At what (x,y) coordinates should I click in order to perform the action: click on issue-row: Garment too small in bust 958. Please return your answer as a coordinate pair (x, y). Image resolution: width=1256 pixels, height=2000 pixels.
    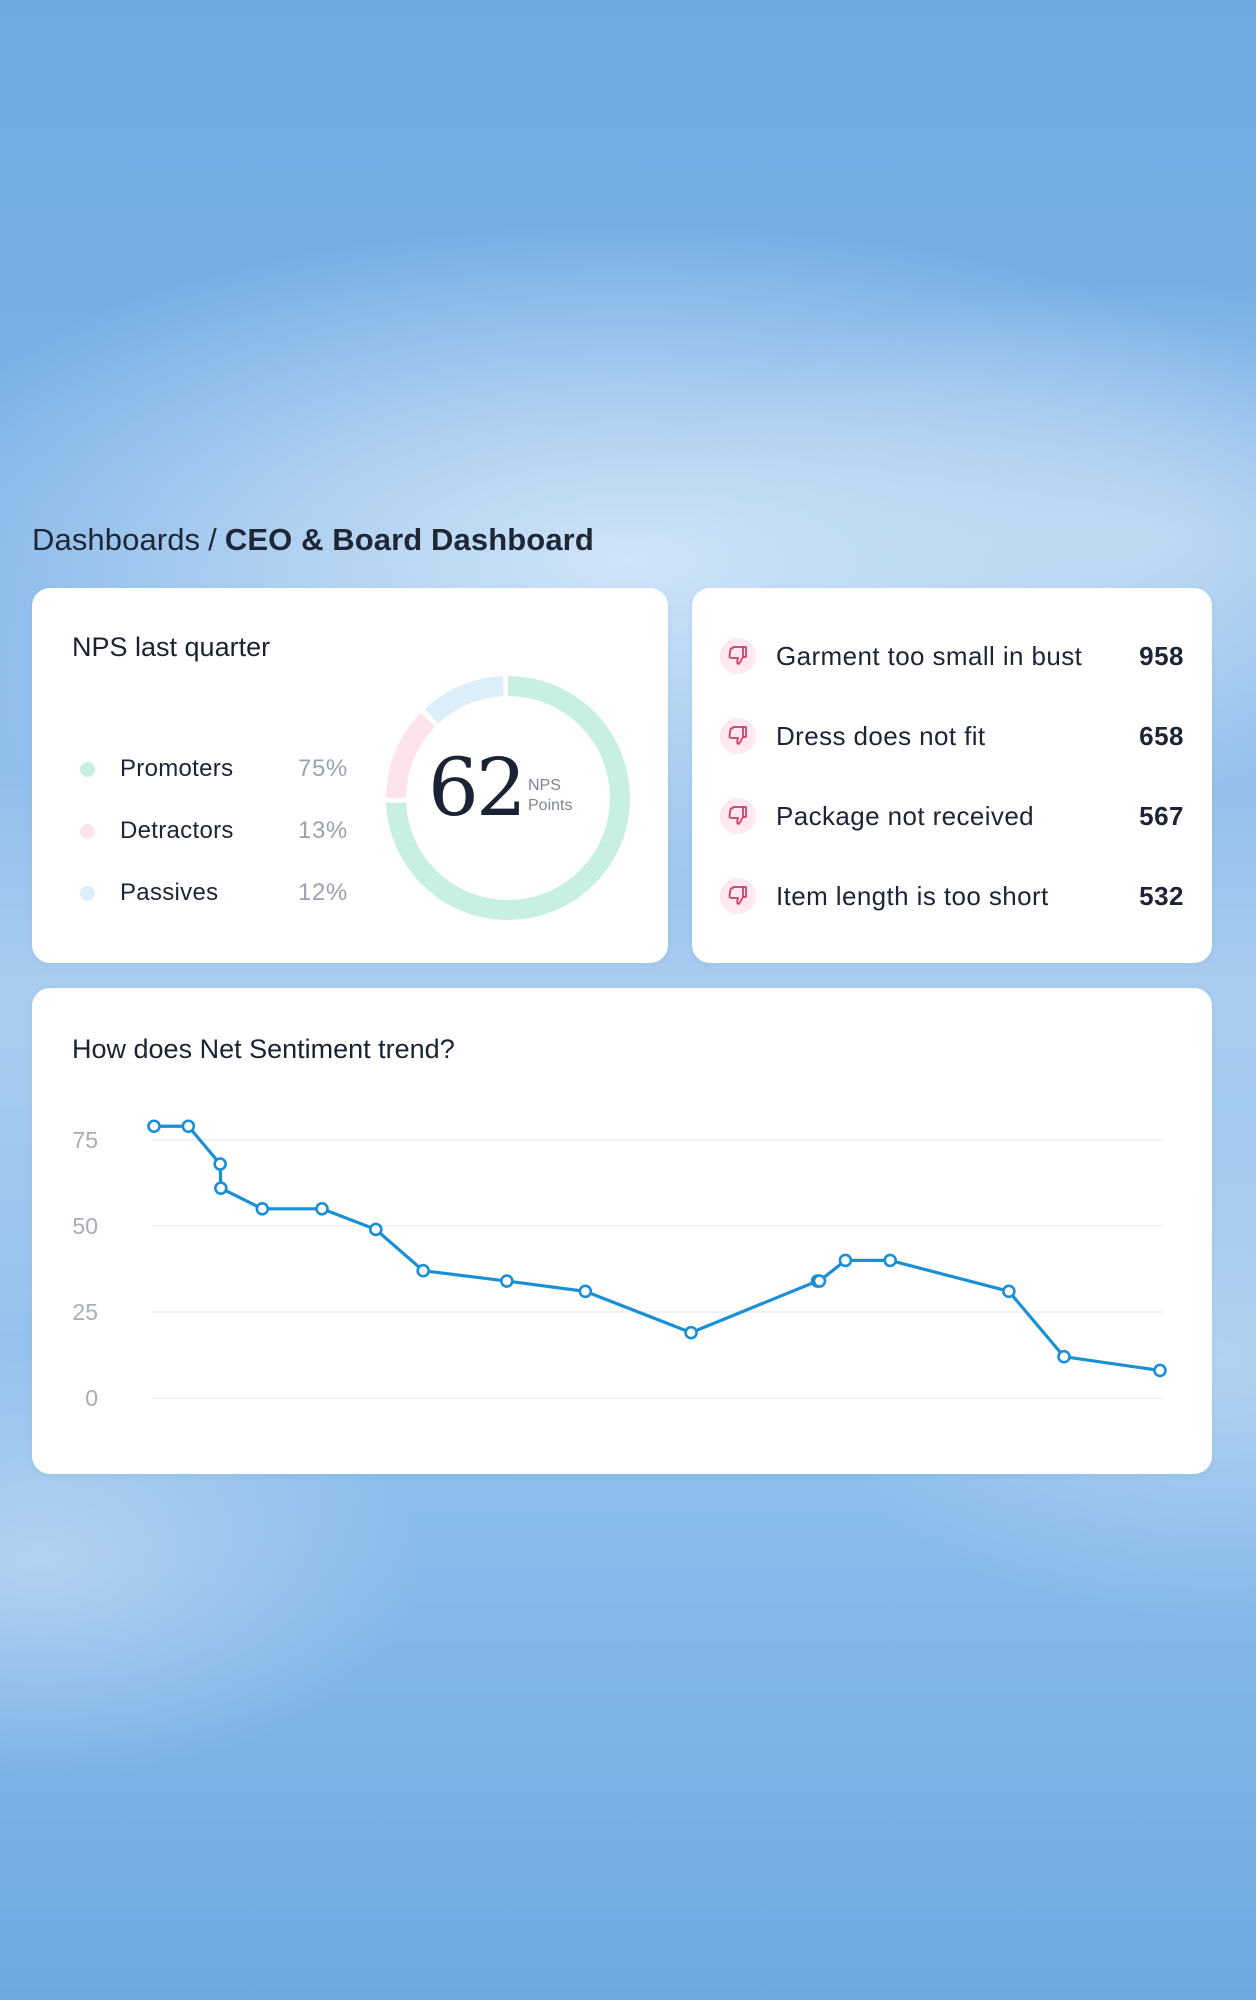
    Looking at the image, I should click on (952, 656).